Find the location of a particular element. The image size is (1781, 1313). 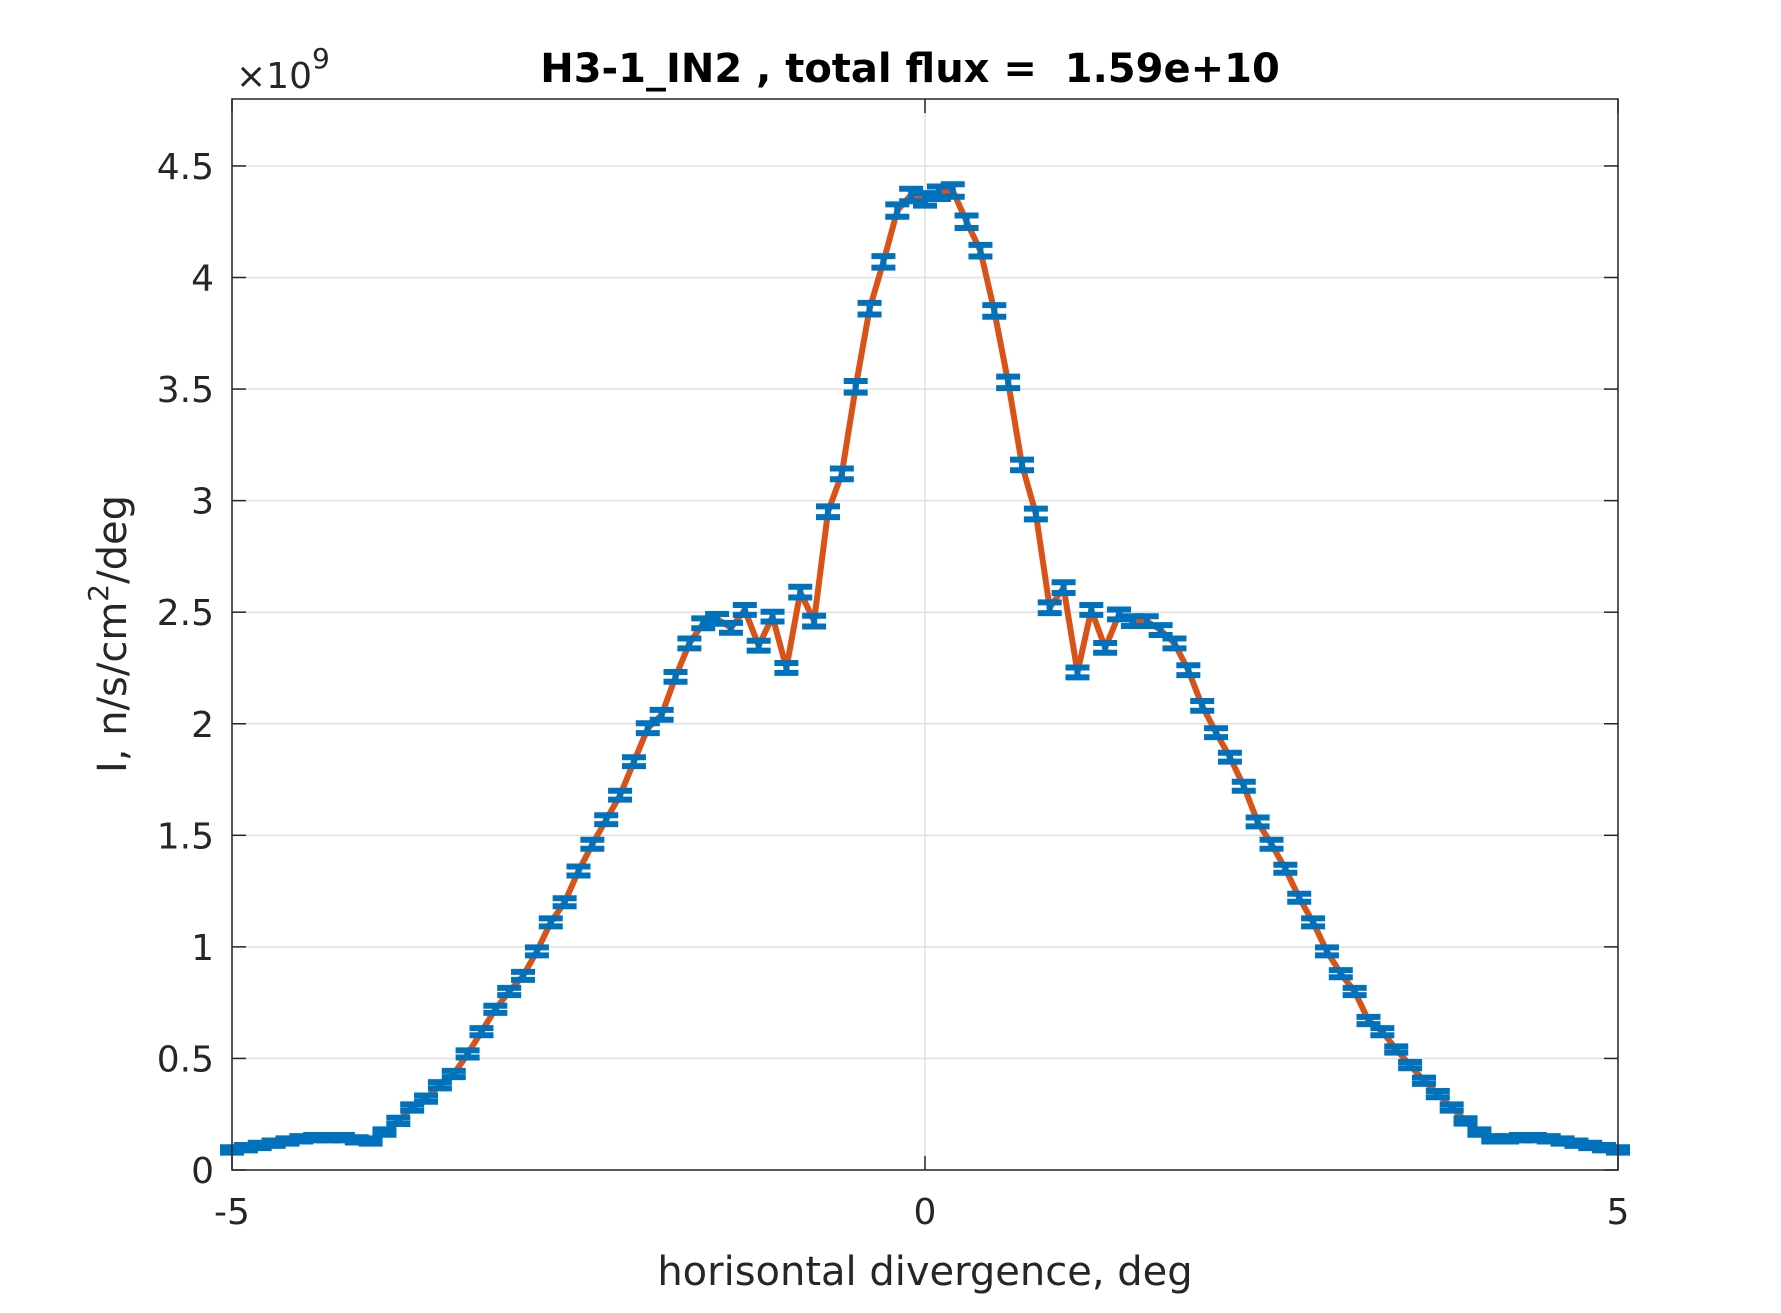

chart-title: H3-1_IN2 , total flux = 1.59e+10 is located at coordinates (910, 69).